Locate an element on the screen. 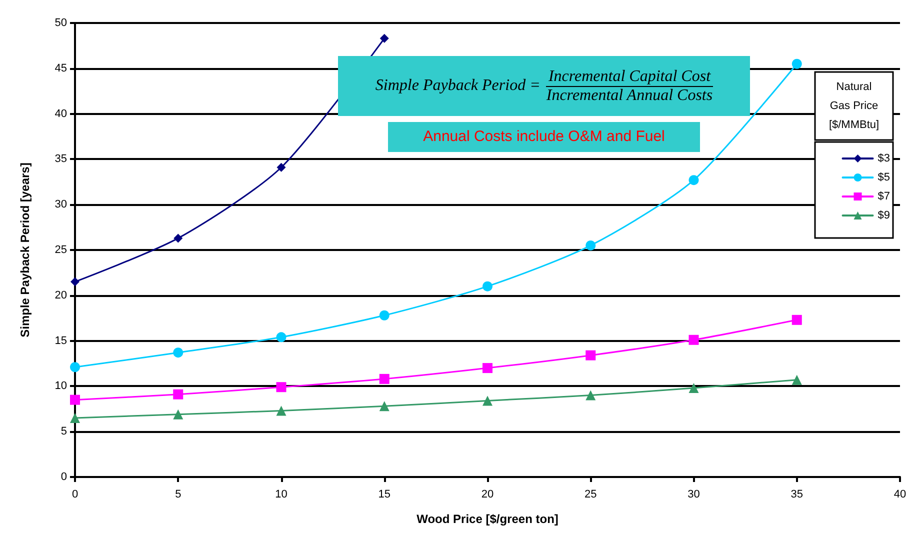 The height and width of the screenshot is (543, 911). legend-label: $9 is located at coordinates (884, 216).